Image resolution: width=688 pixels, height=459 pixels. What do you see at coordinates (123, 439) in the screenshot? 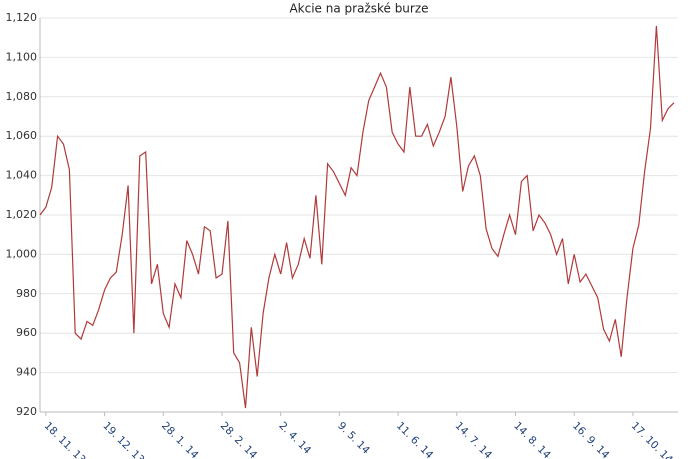
I see `x-tick-label: 19. 12. 13` at bounding box center [123, 439].